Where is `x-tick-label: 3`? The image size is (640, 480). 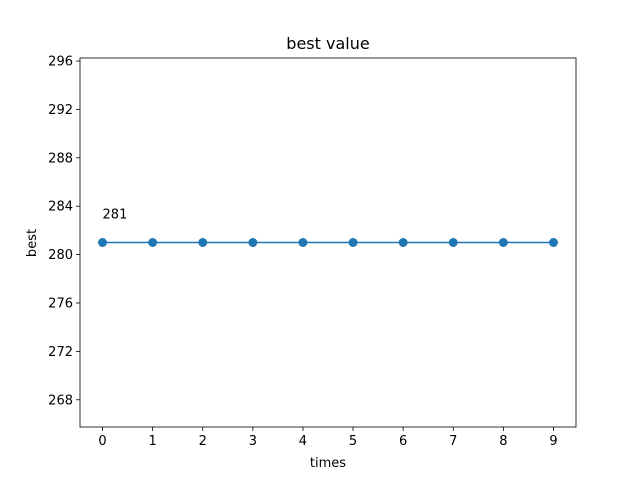
x-tick-label: 3 is located at coordinates (253, 441).